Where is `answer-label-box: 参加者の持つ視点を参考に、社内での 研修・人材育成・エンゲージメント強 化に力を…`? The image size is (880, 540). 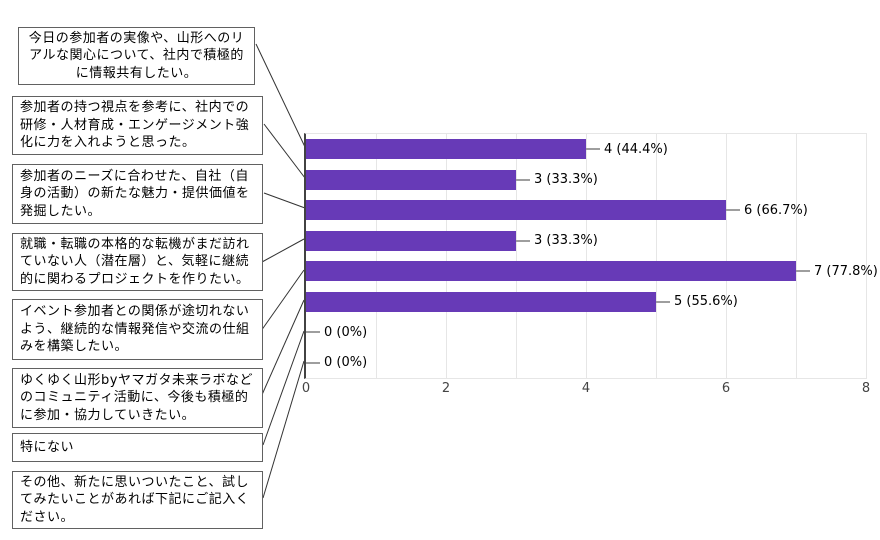
answer-label-box: 参加者の持つ視点を参考に、社内での 研修・人材育成・エンゲージメント強 化に力を… is located at coordinates (137, 125).